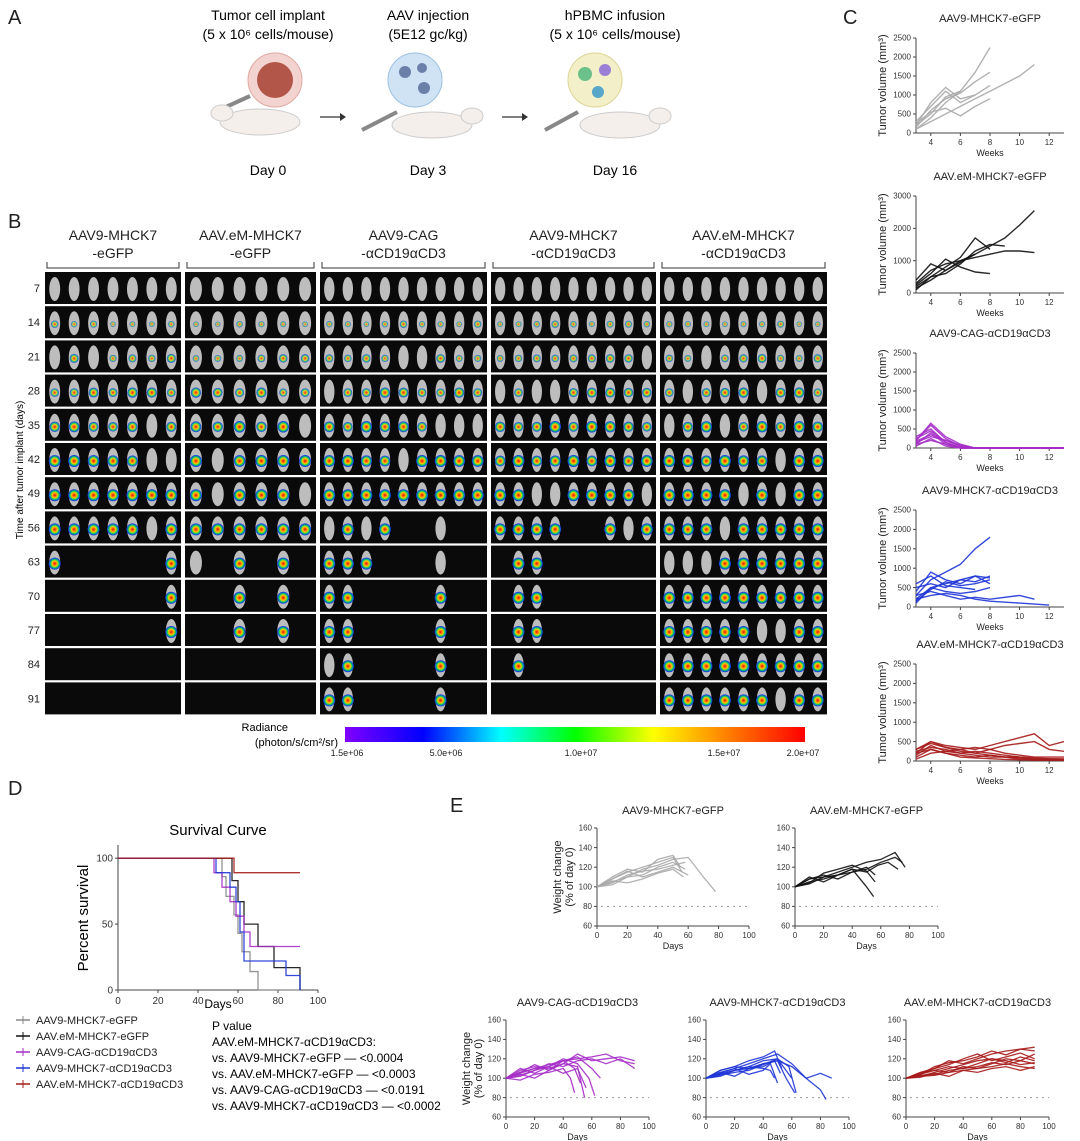 This screenshot has width=1080, height=1141. Describe the element at coordinates (314, 1074) in the screenshot. I see `p-value-row: vs. AAV.eM-MHCK7-eGFP — <0.0003` at that location.